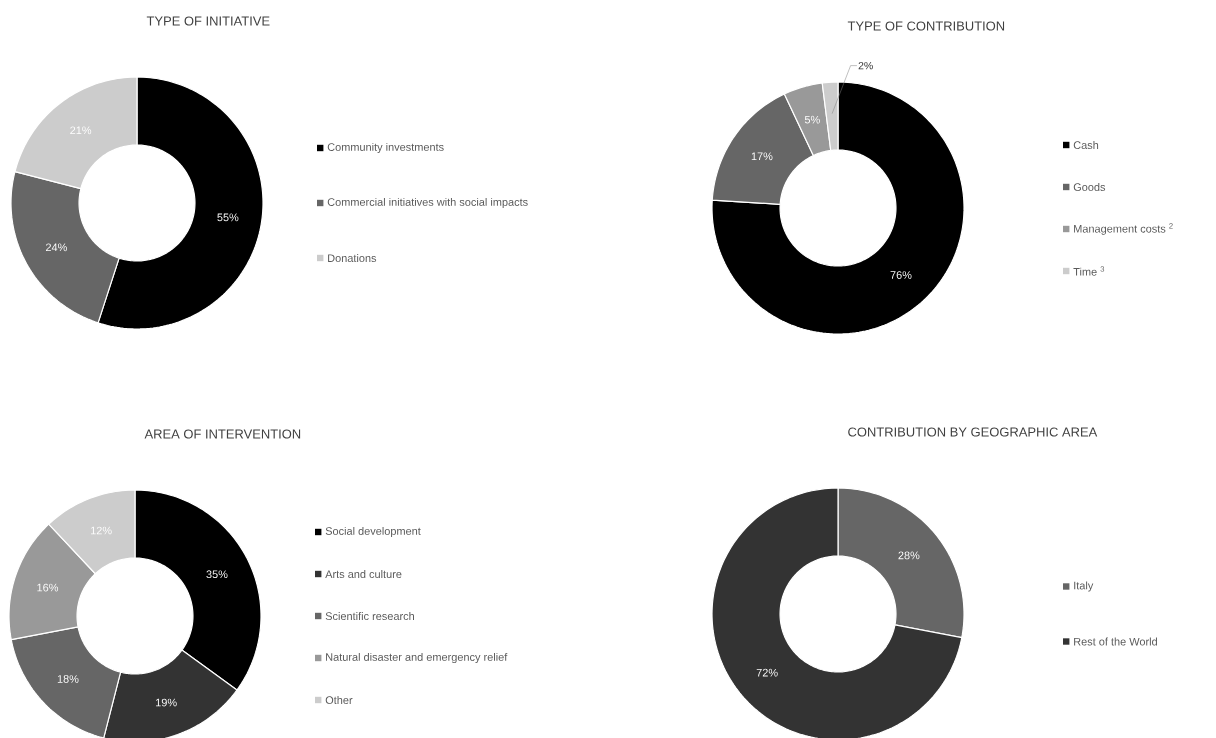 The height and width of the screenshot is (738, 1216). I want to click on legend-label: Scientific research, so click(369, 616).